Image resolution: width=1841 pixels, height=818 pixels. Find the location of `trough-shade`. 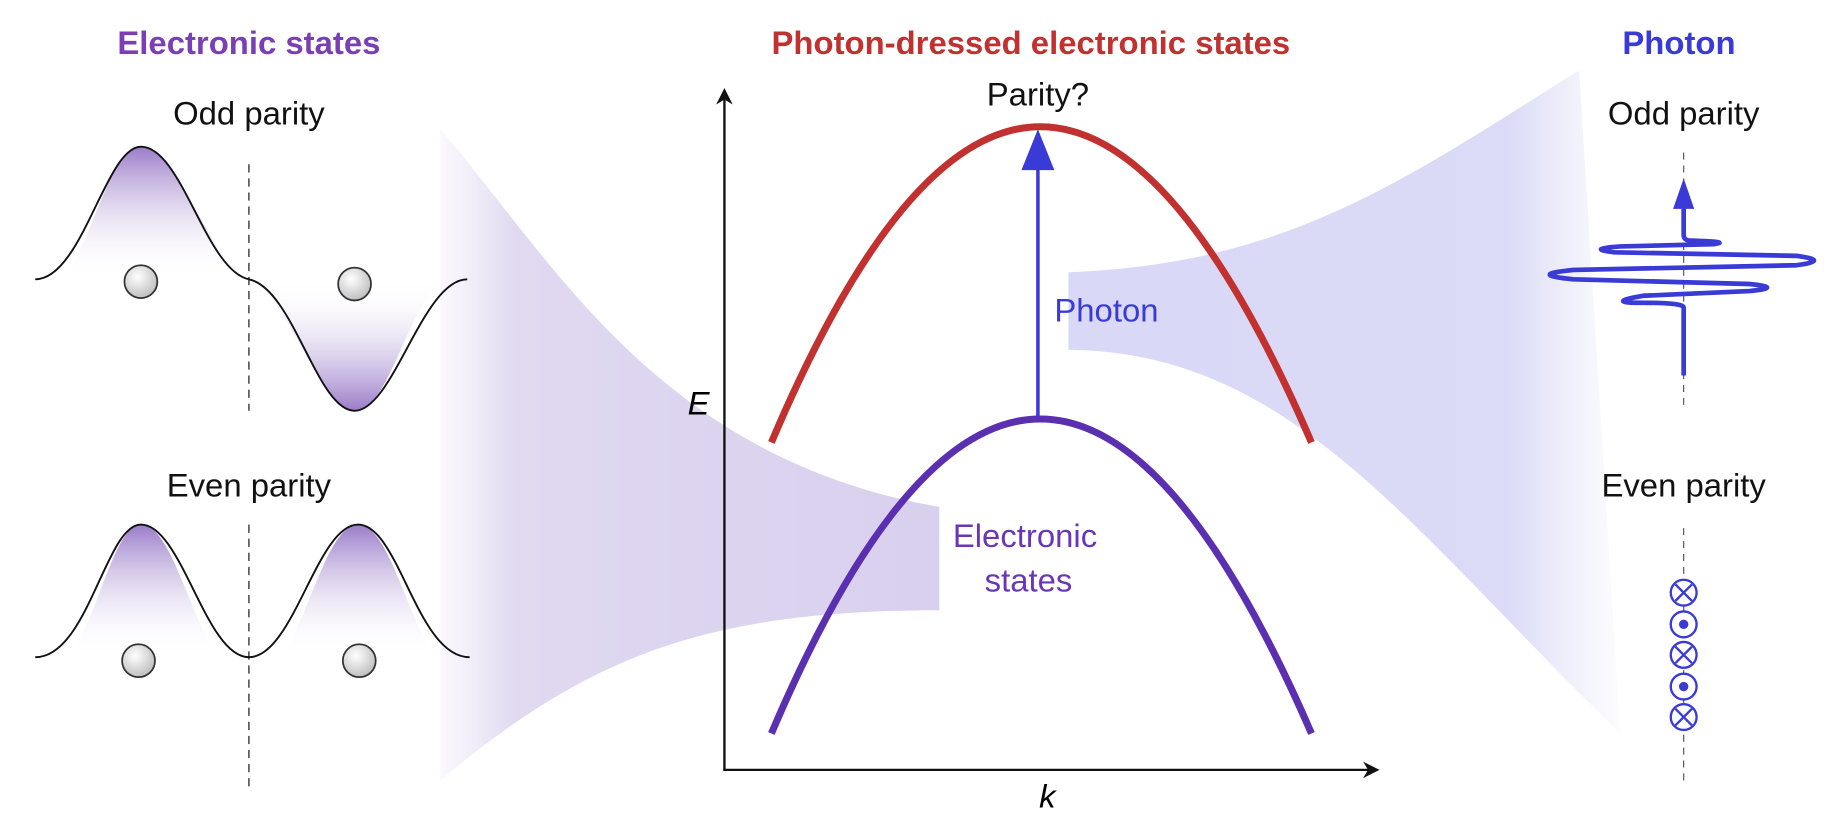

trough-shade is located at coordinates (344, 345).